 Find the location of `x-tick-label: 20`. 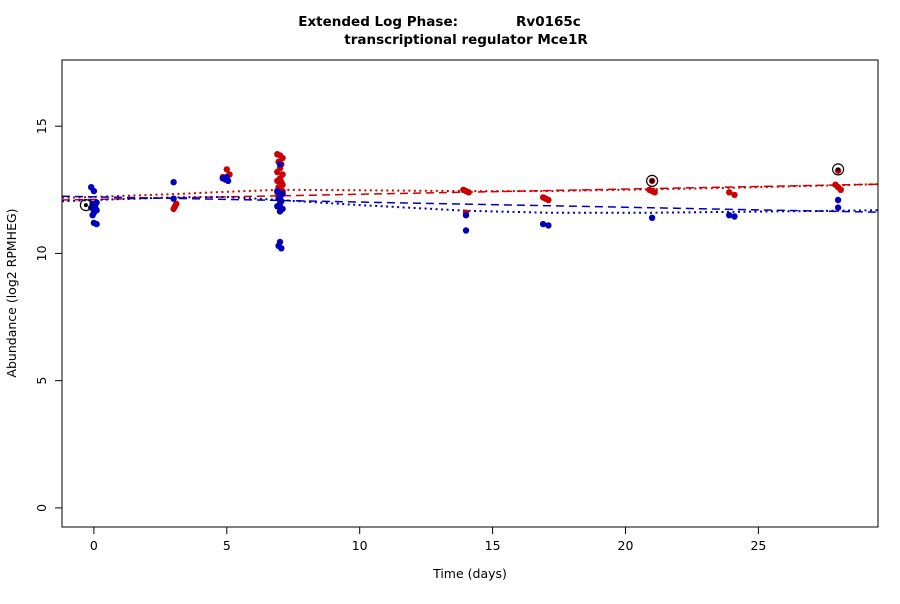

x-tick-label: 20 is located at coordinates (626, 545).